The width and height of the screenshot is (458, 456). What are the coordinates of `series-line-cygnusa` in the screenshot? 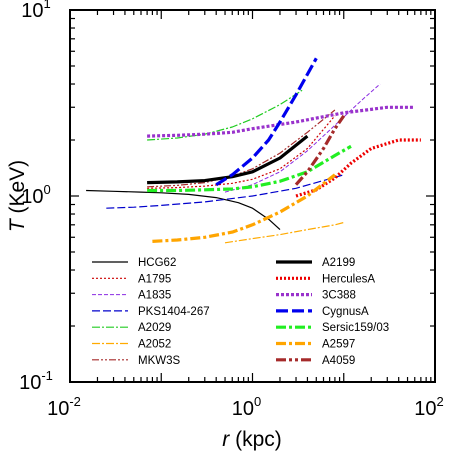 It's located at (266, 122).